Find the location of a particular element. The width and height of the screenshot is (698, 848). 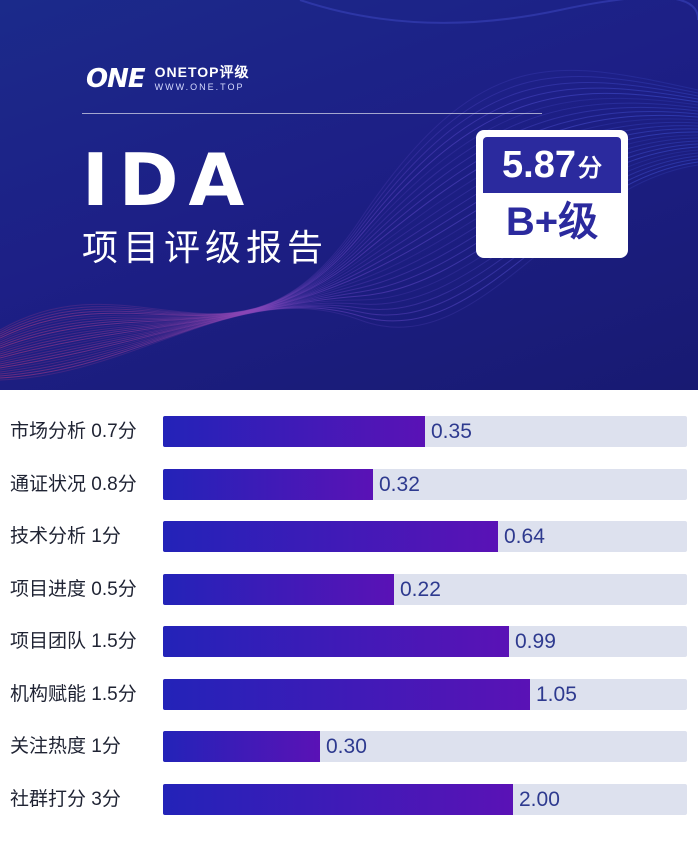

bar-track: 0.30 is located at coordinates (425, 746).